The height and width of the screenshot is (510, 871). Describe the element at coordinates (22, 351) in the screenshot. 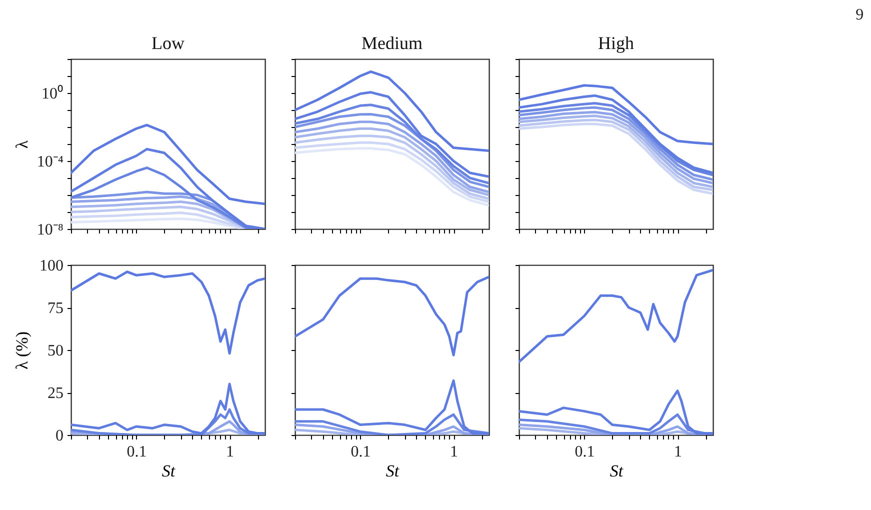

I see `y-axis-title: λ (%)` at that location.